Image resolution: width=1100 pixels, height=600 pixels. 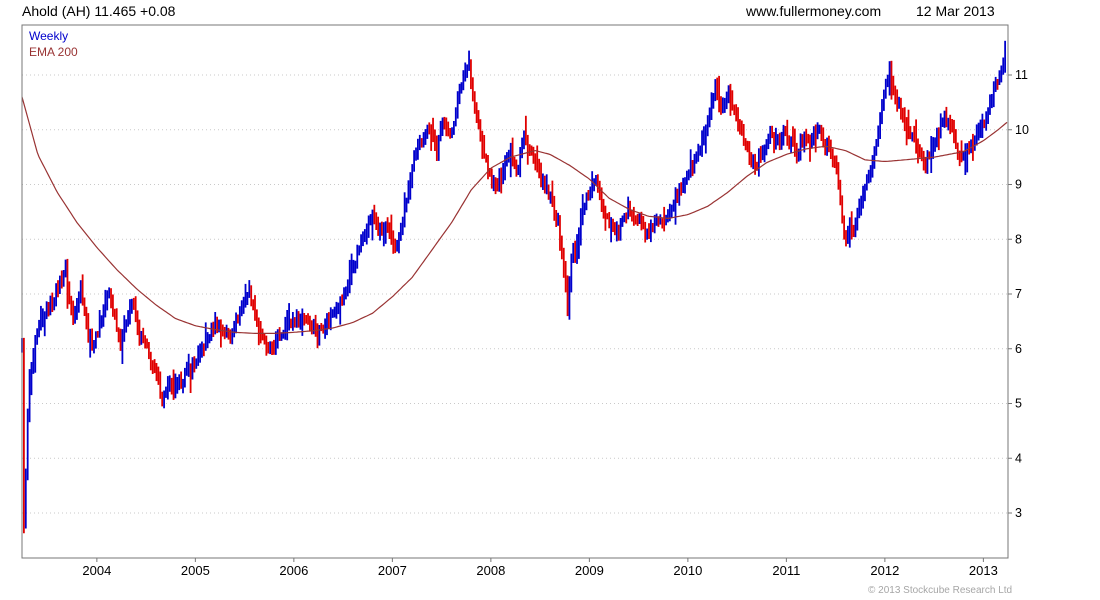 I want to click on svg-text: 2009, so click(x=589, y=570).